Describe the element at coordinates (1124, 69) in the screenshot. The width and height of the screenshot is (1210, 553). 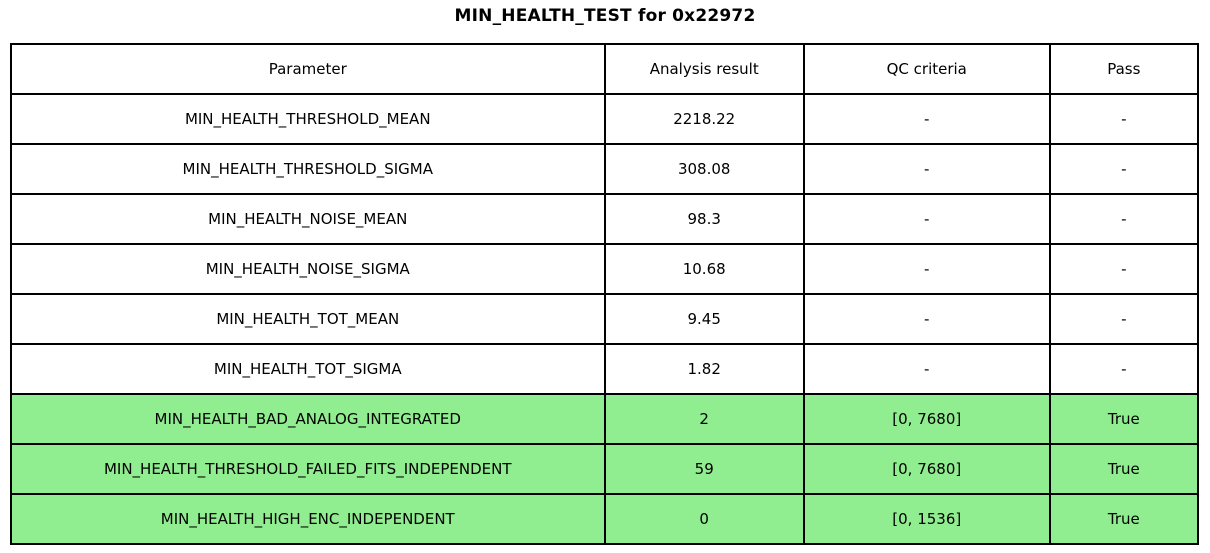
I see `column-header-pass: Pass` at that location.